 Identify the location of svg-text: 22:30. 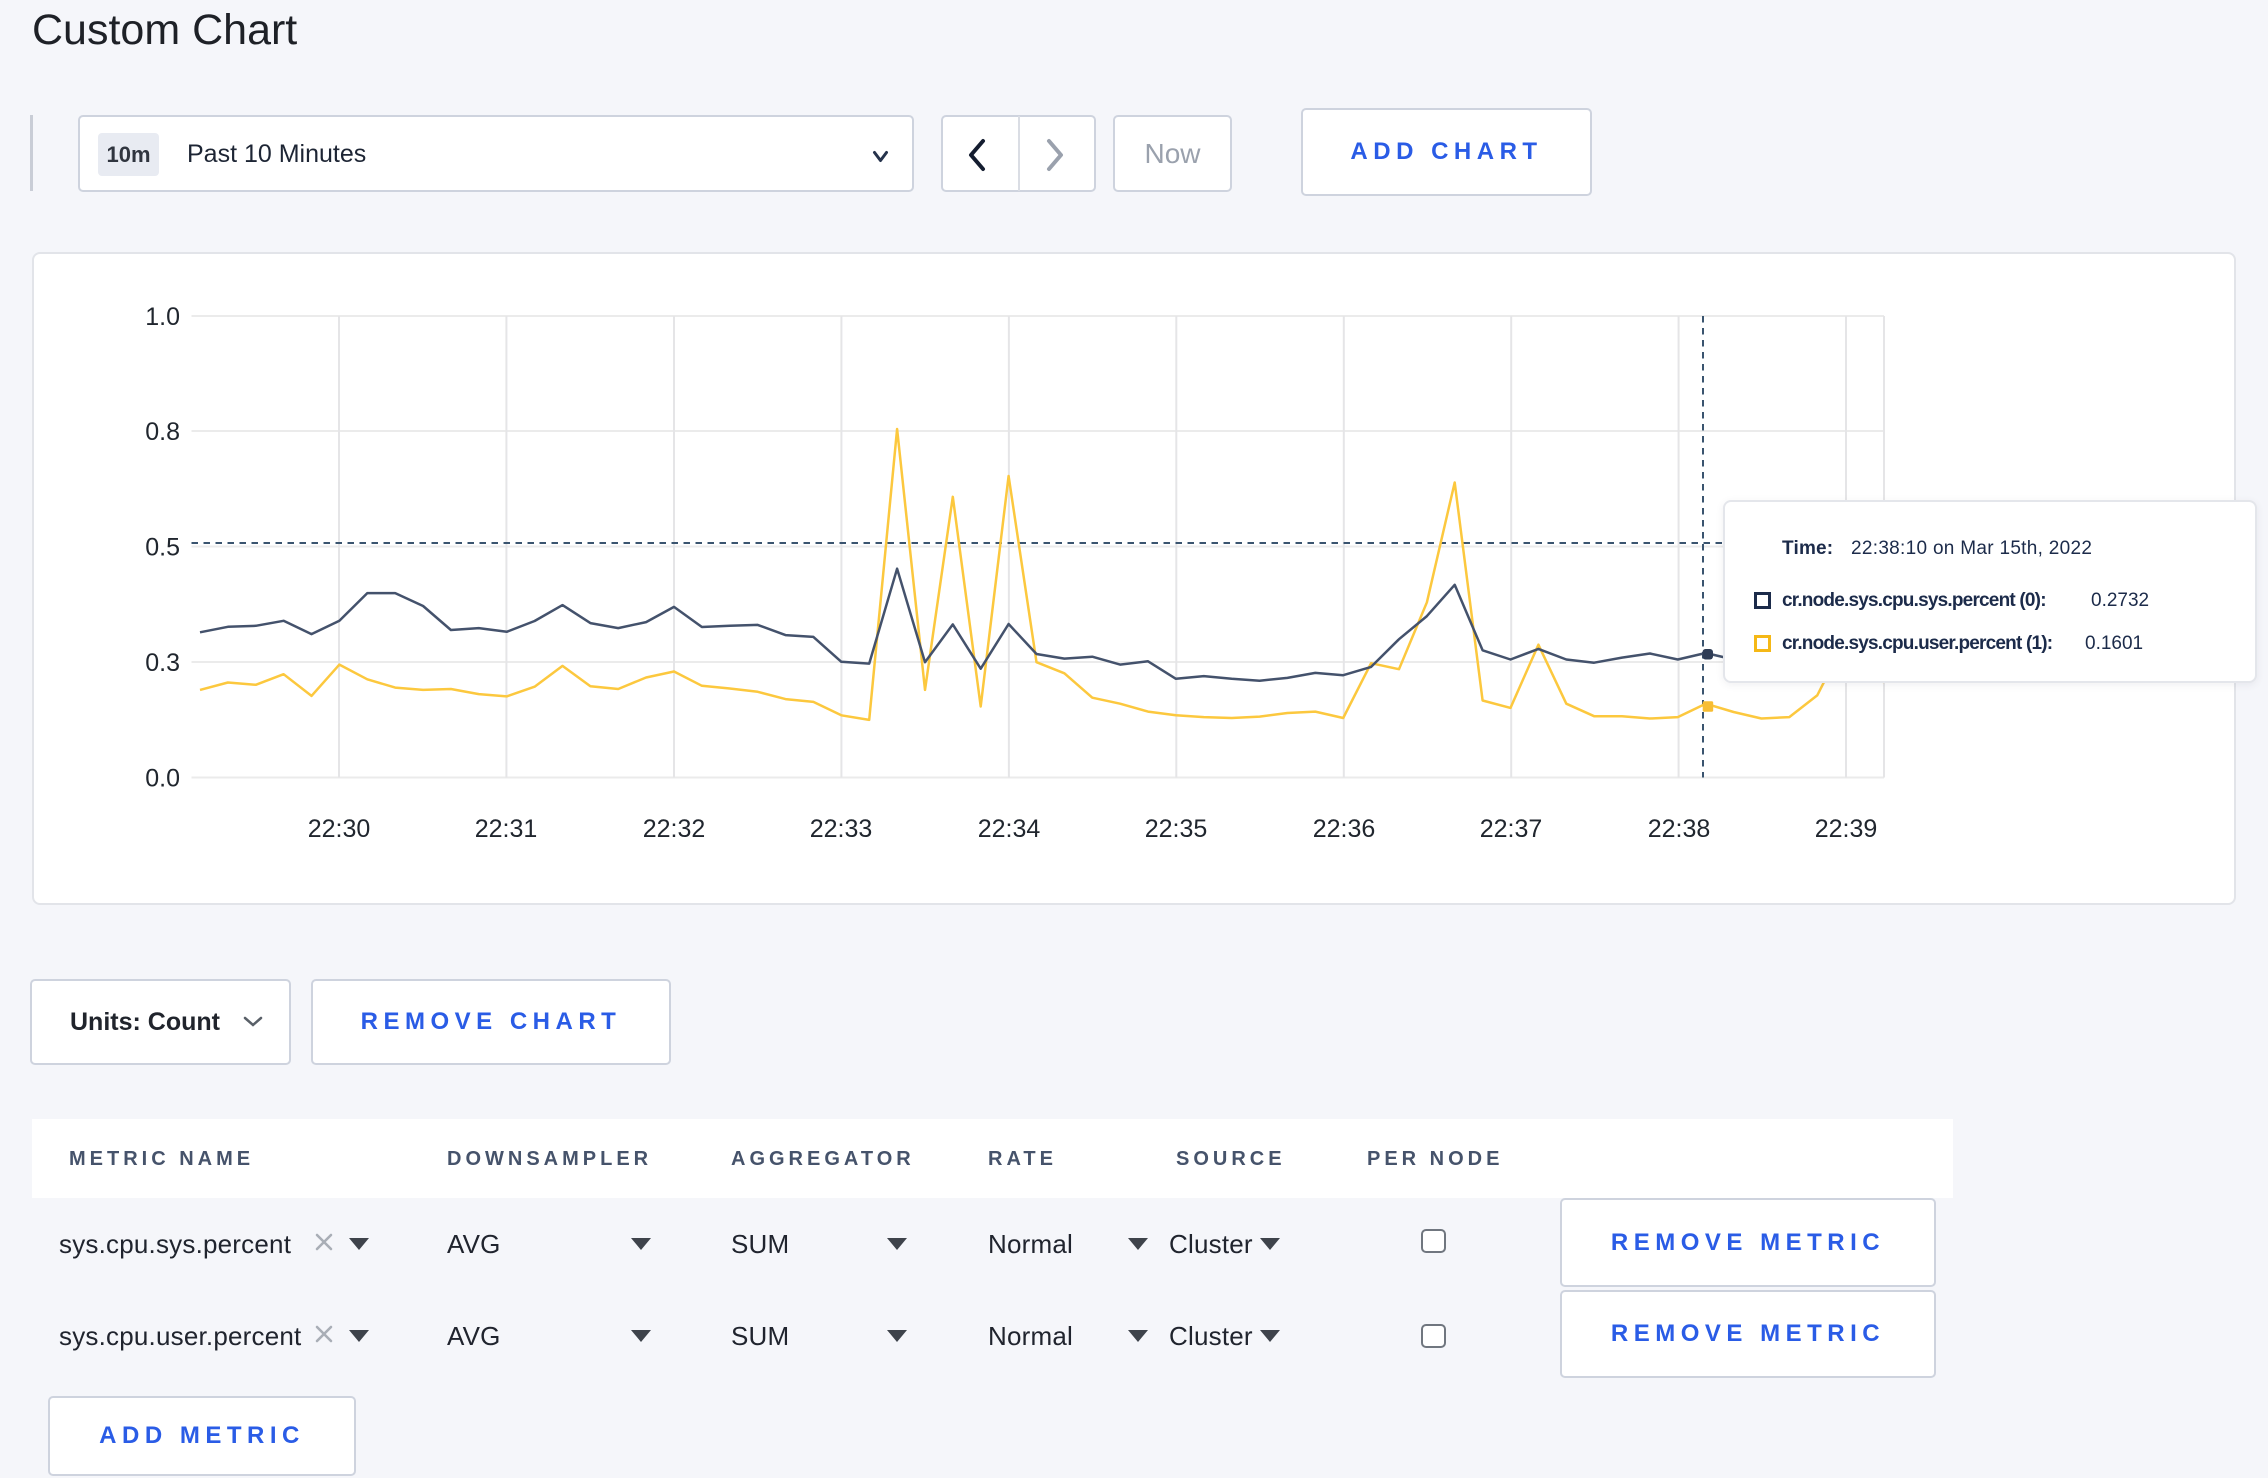
(339, 829).